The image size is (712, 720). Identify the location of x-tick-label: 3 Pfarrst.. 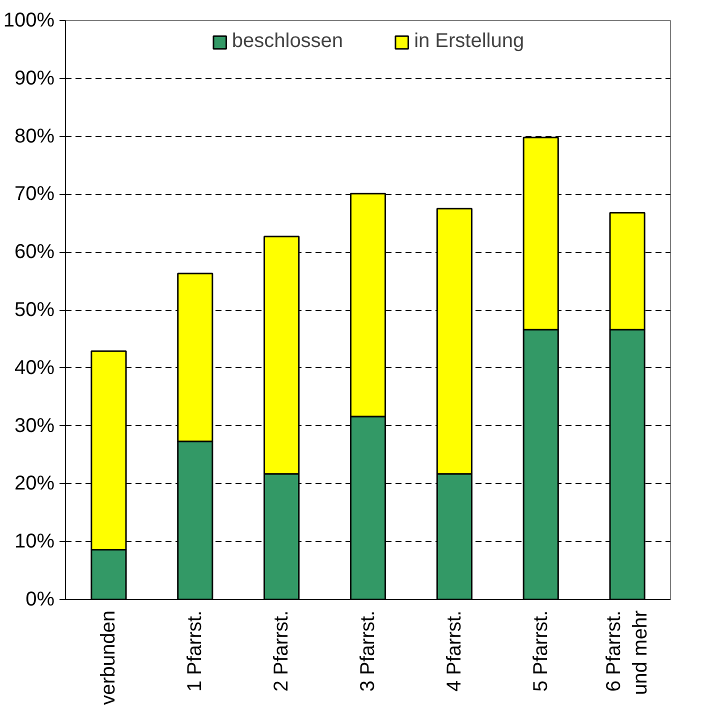
(368, 651).